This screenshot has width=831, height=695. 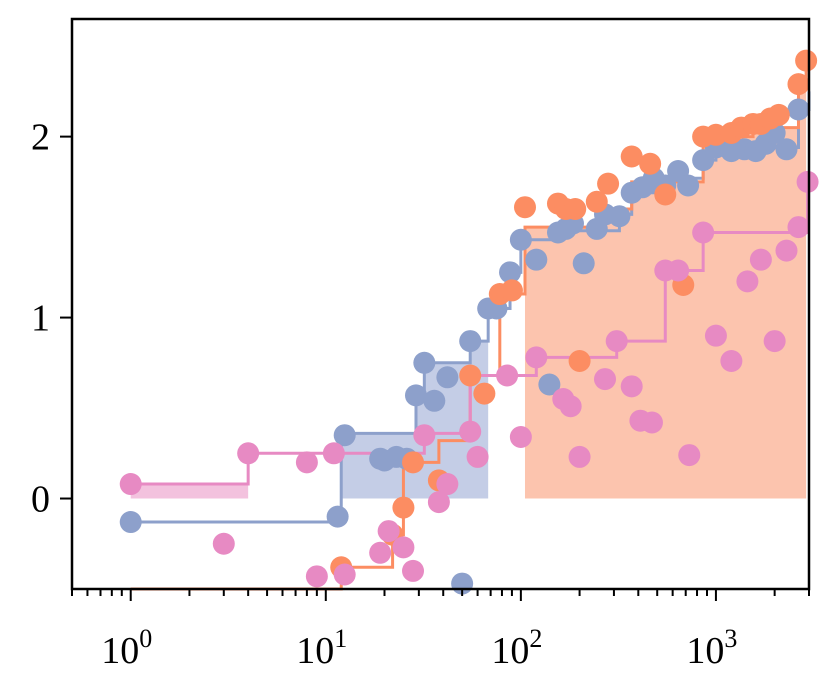 What do you see at coordinates (40, 138) in the screenshot?
I see `y-tick-label-2: 2` at bounding box center [40, 138].